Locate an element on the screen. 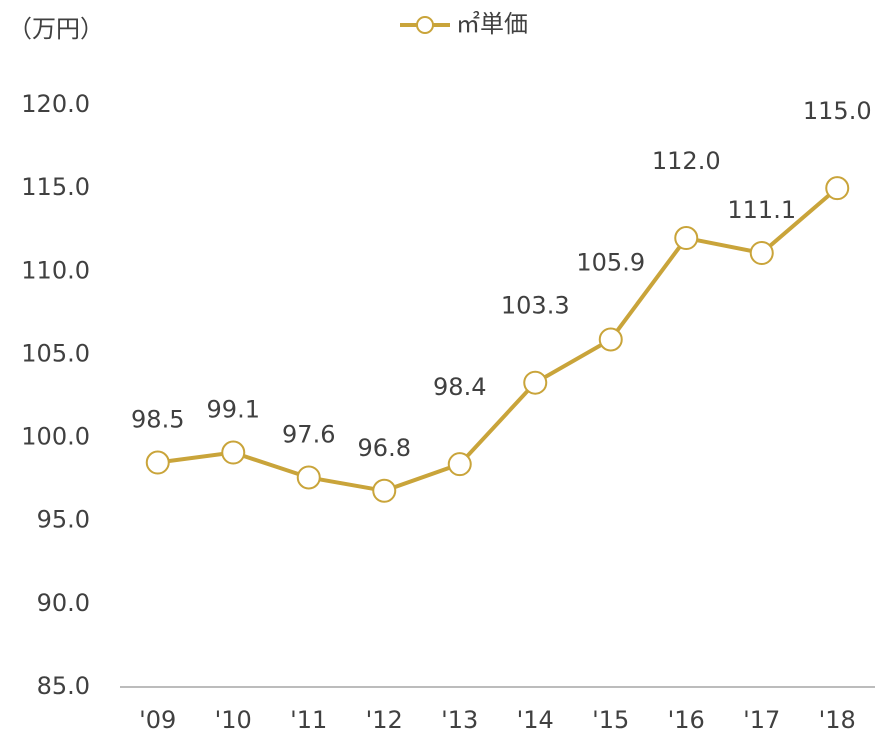 Image resolution: width=885 pixels, height=742 pixels. y-tick-label: 110.0 is located at coordinates (55, 270).